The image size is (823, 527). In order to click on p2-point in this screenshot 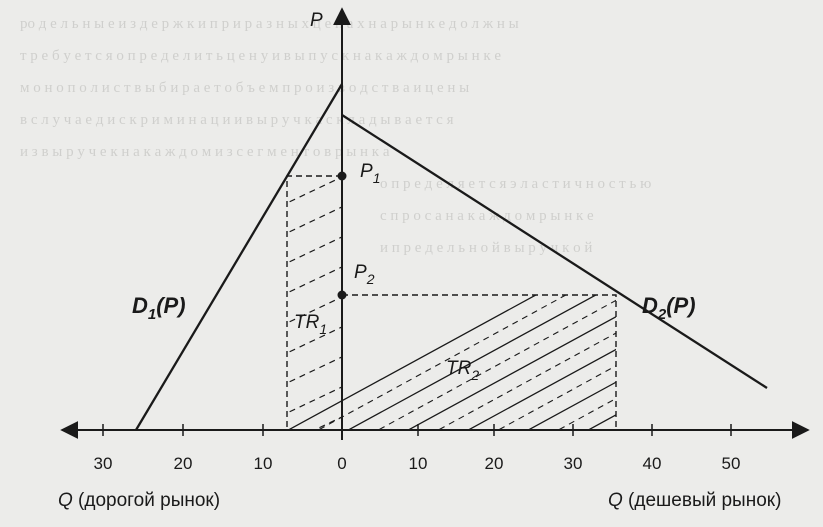, I will do `click(342, 295)`.